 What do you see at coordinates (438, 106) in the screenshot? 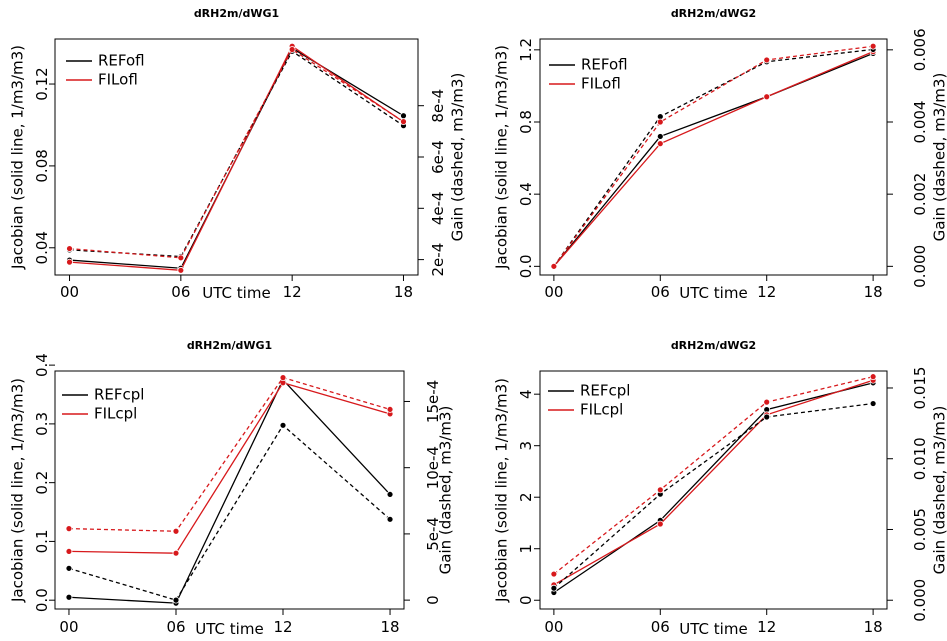
I see `y2-tick-label: 8e-4` at bounding box center [438, 106].